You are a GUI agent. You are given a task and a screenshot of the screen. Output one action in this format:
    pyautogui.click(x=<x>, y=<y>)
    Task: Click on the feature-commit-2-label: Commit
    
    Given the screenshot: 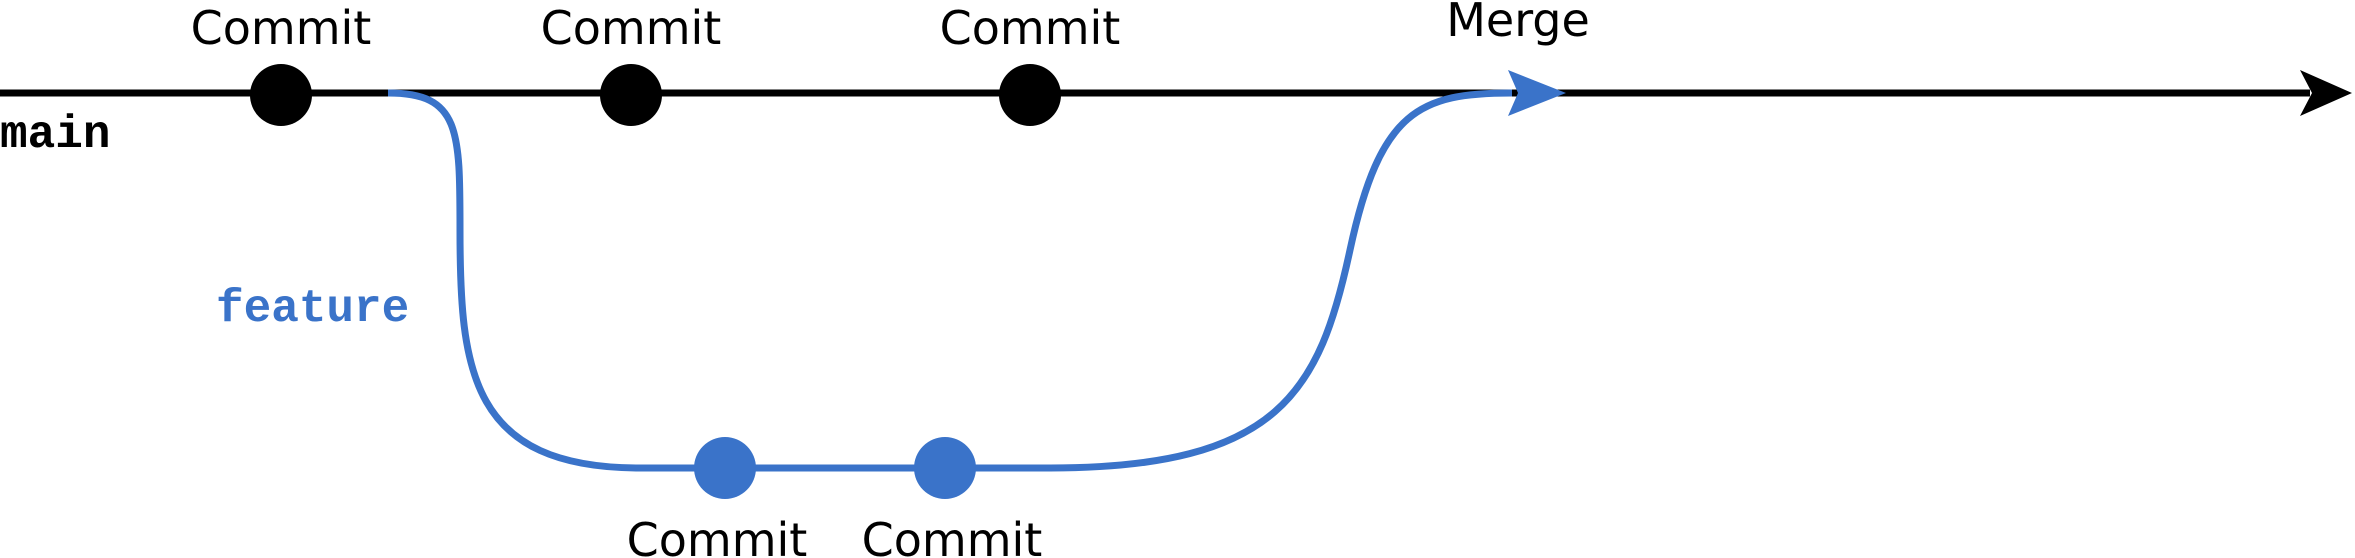 What is the action you would take?
    pyautogui.click(x=952, y=535)
    